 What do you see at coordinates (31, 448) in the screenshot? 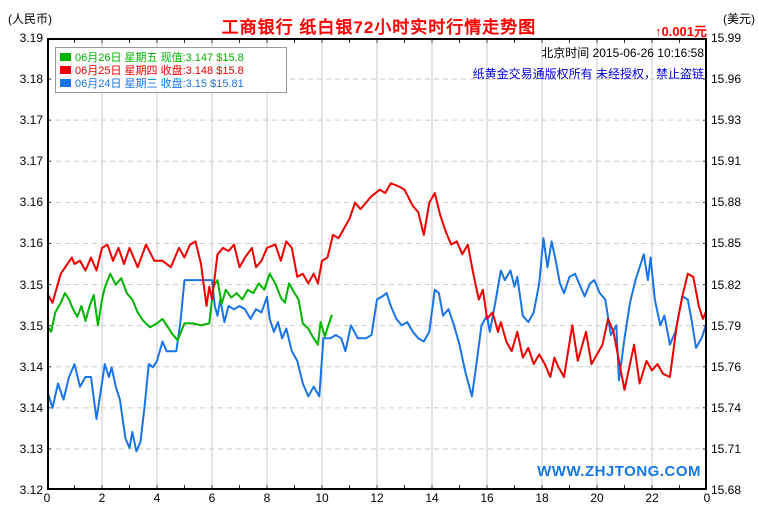
I see `y-axis-label-left: 3.13` at bounding box center [31, 448].